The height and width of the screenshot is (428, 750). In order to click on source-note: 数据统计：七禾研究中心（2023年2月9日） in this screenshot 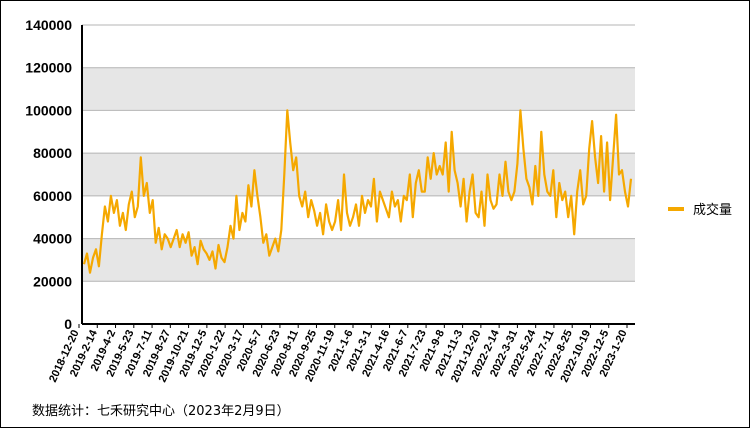, I will do `click(161, 411)`.